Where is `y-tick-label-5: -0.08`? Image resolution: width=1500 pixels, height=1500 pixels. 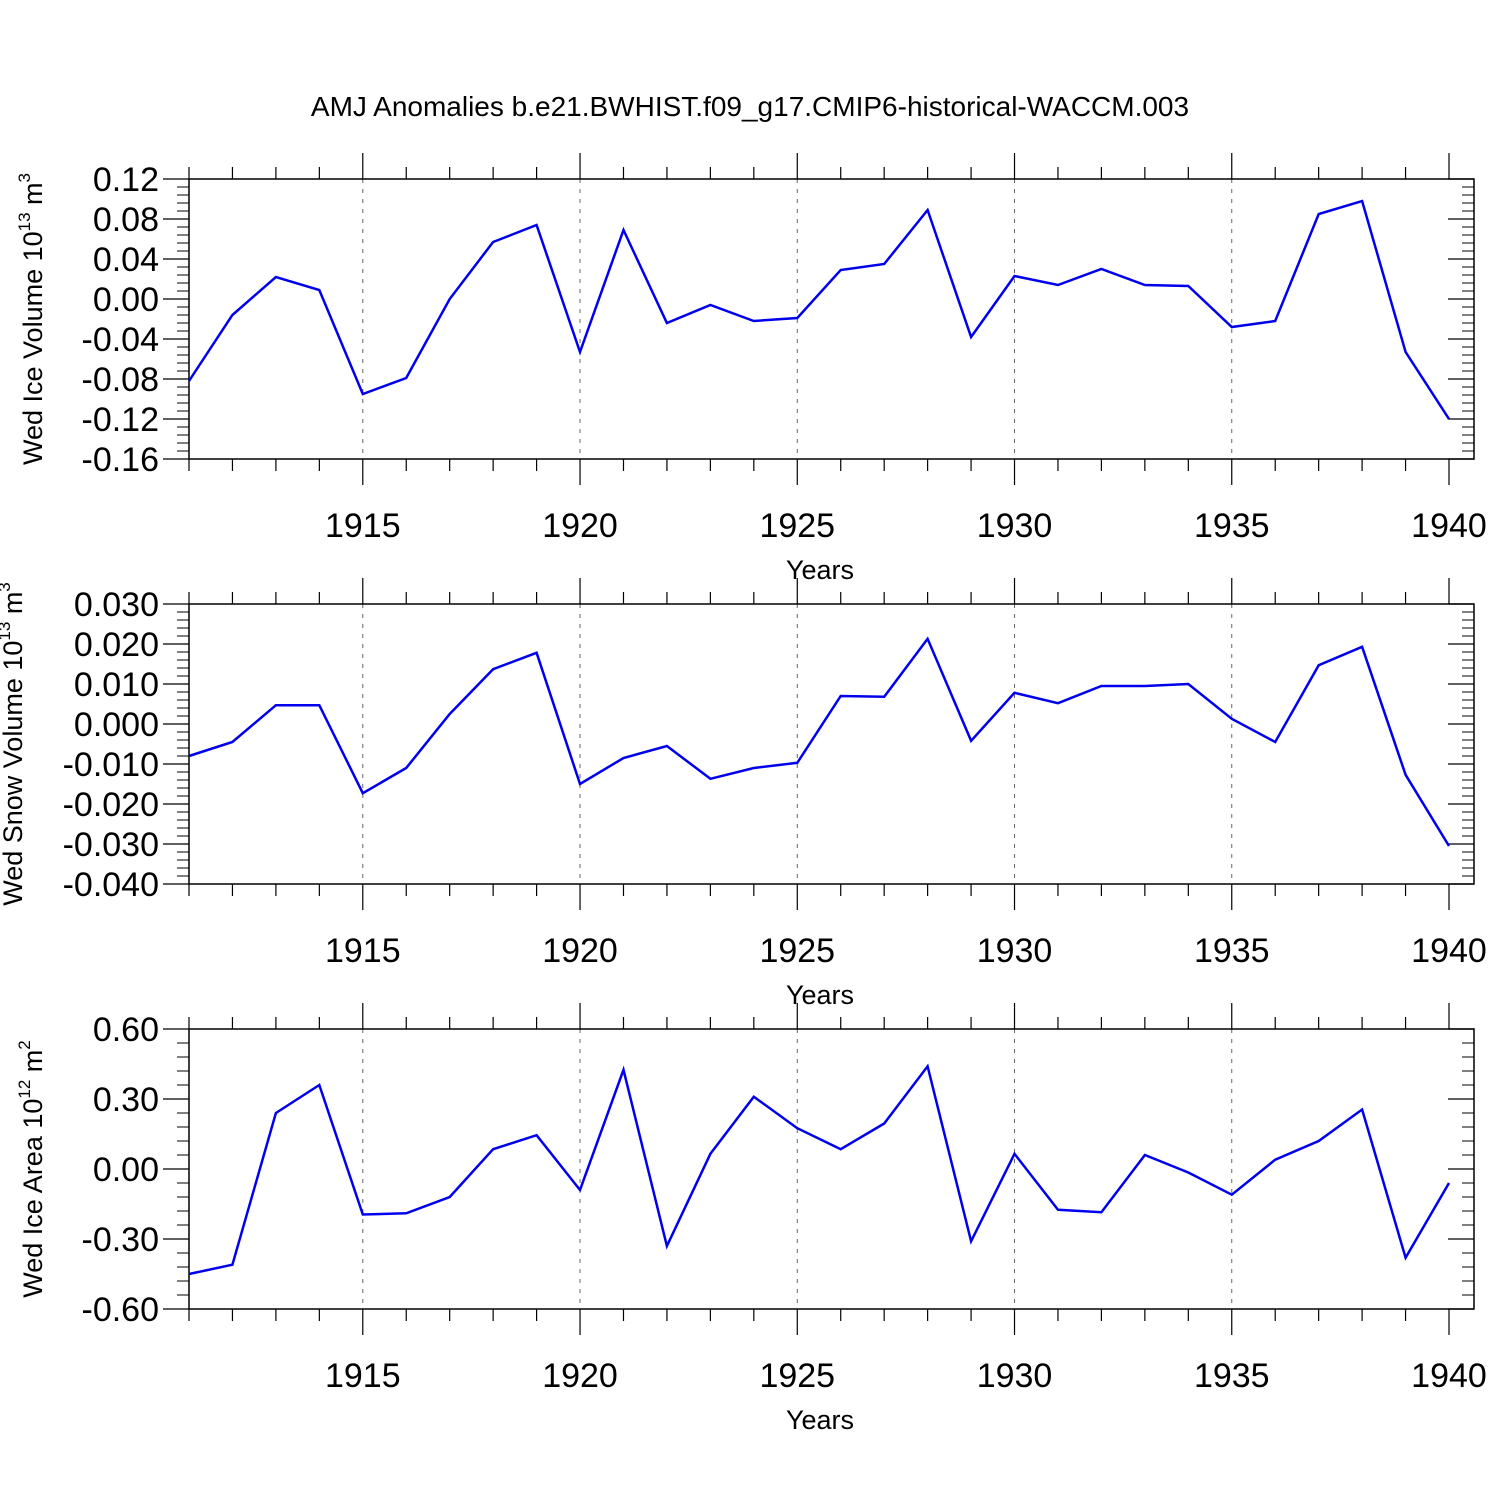
y-tick-label-5: -0.08 is located at coordinates (121, 380).